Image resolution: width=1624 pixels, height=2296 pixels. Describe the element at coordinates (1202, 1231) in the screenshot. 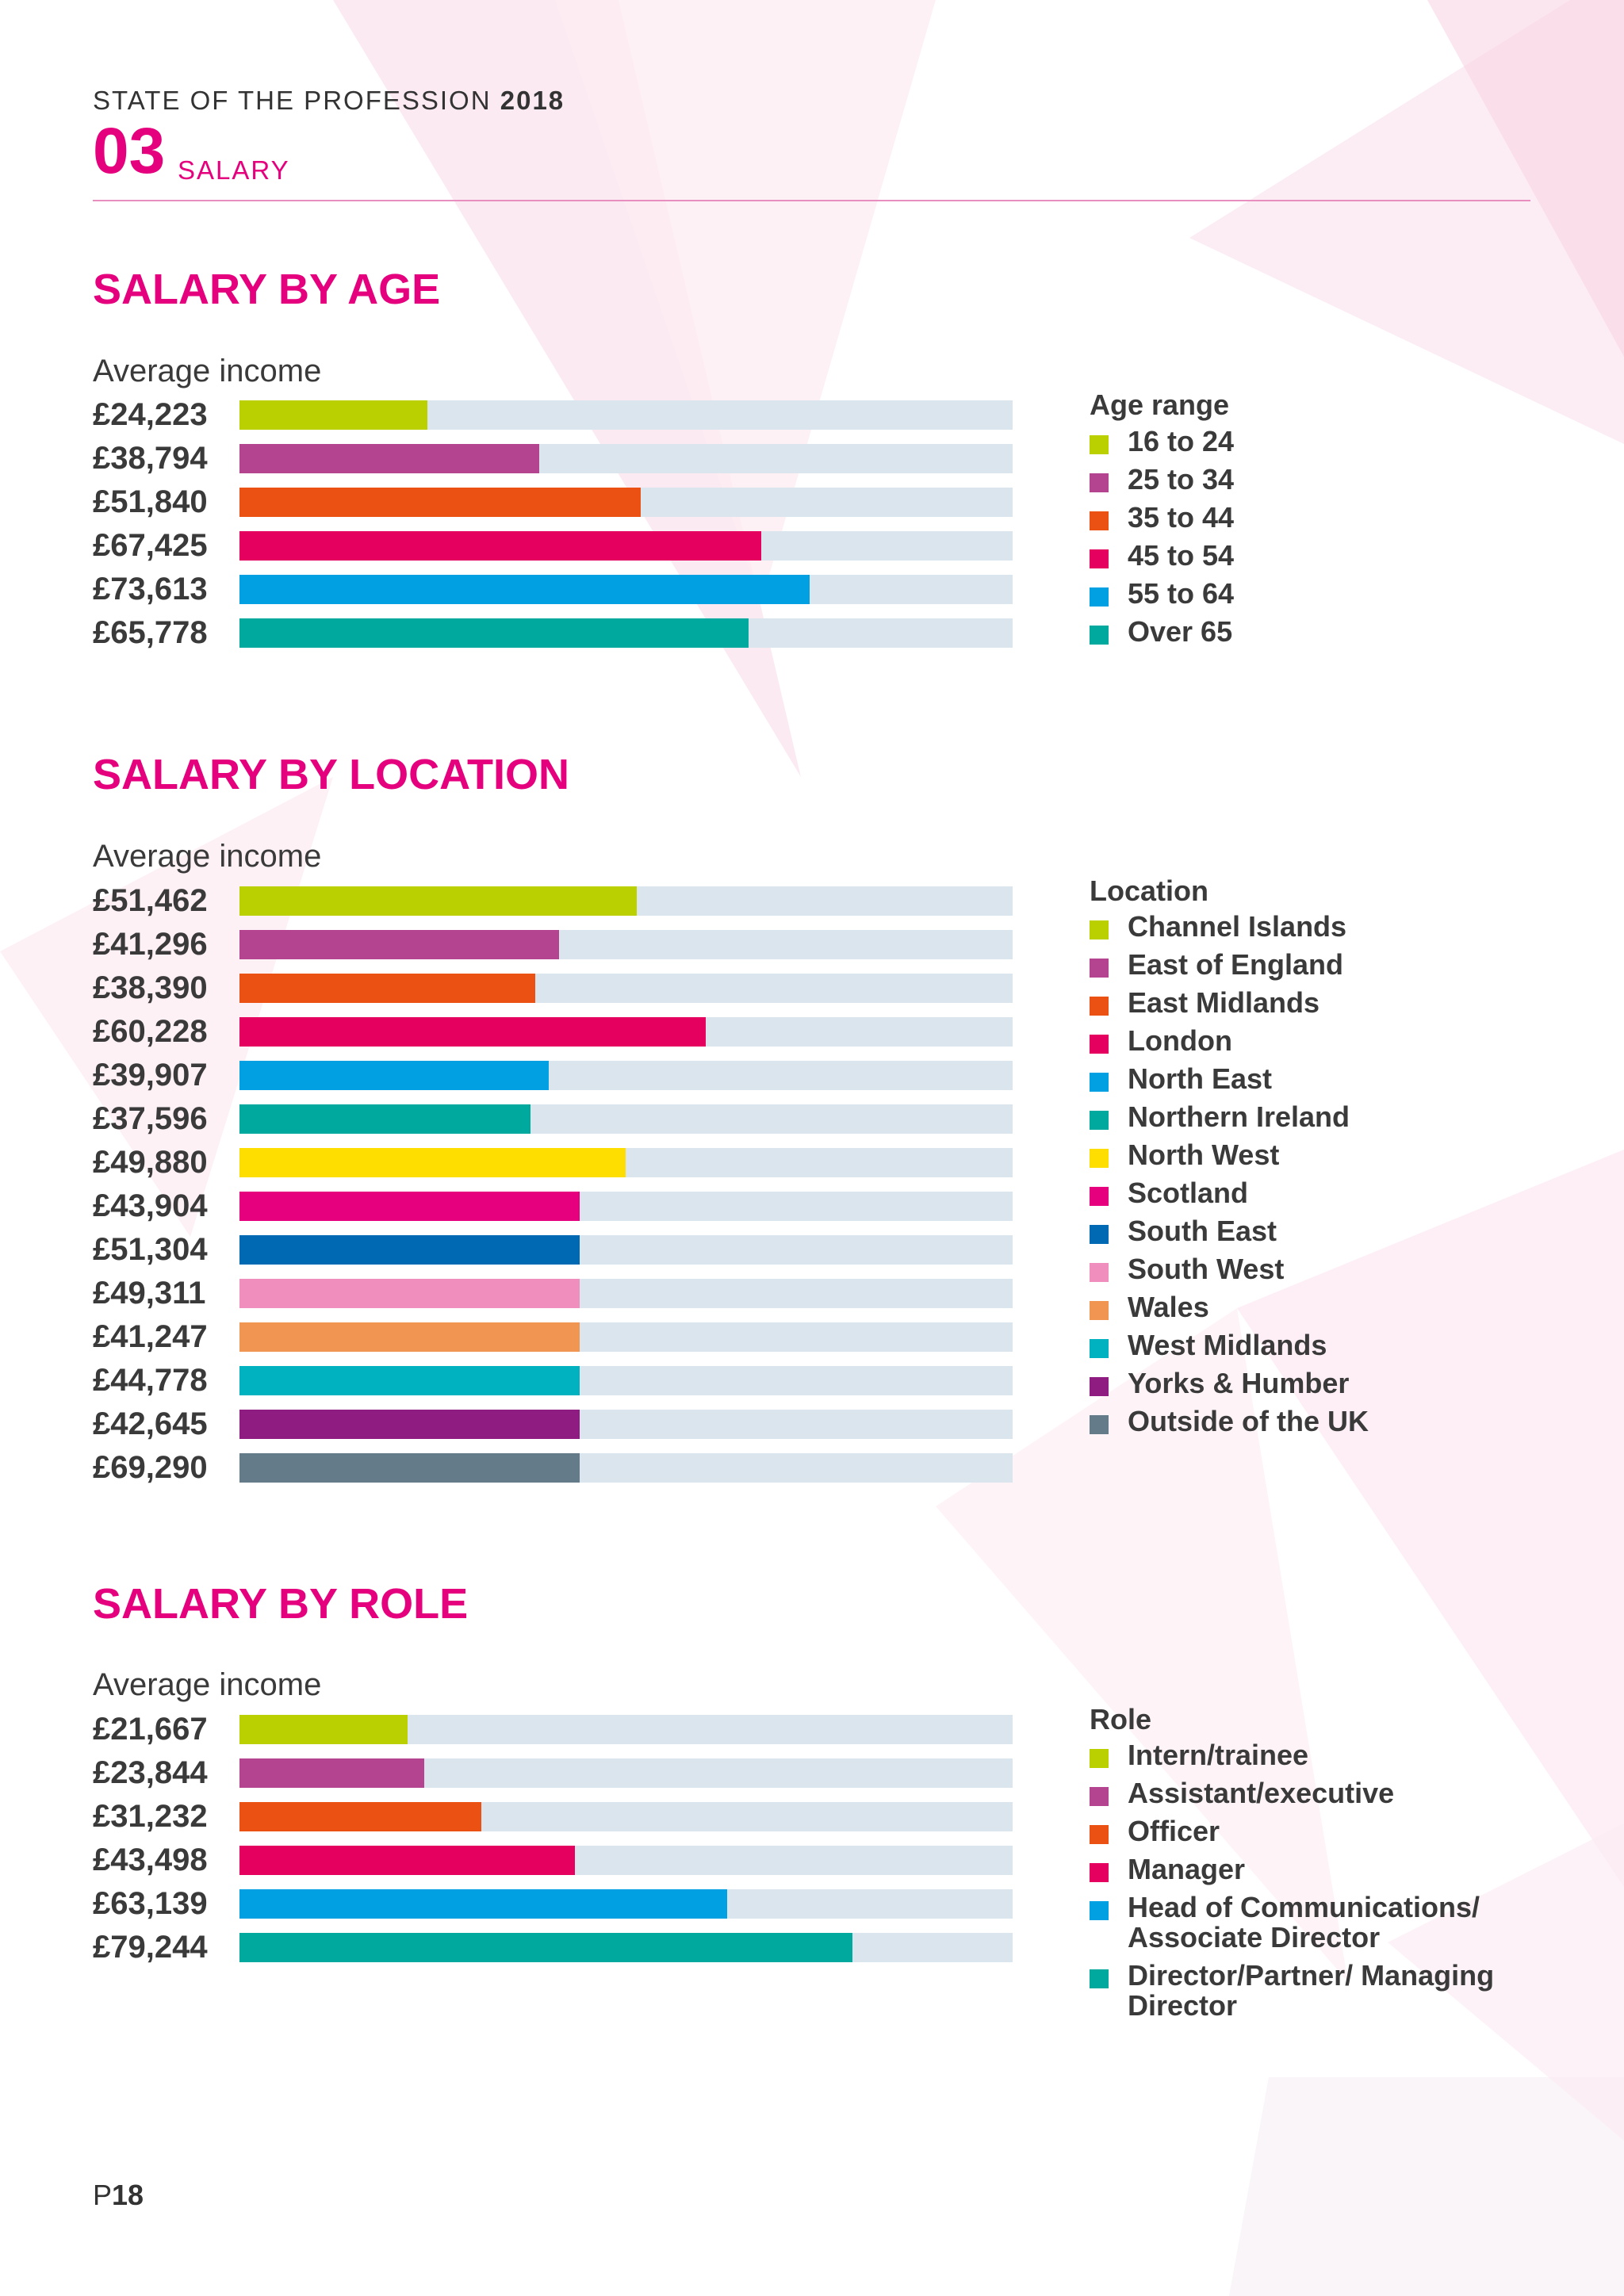

I see `legend-label: South East` at that location.